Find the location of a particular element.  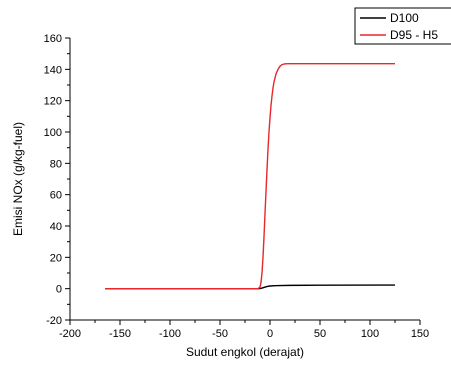

x-tick-label: 0 is located at coordinates (270, 334).